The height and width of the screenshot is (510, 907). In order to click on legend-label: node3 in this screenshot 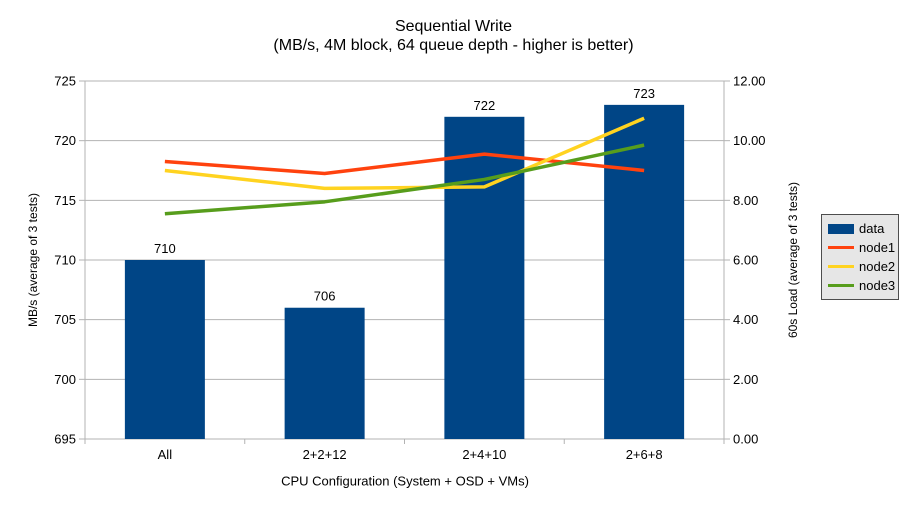, I will do `click(877, 285)`.